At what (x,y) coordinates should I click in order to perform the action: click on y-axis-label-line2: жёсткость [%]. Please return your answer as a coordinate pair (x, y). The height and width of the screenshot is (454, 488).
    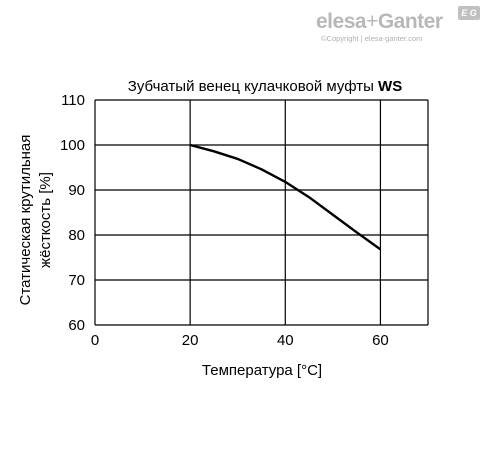
    Looking at the image, I should click on (45, 220).